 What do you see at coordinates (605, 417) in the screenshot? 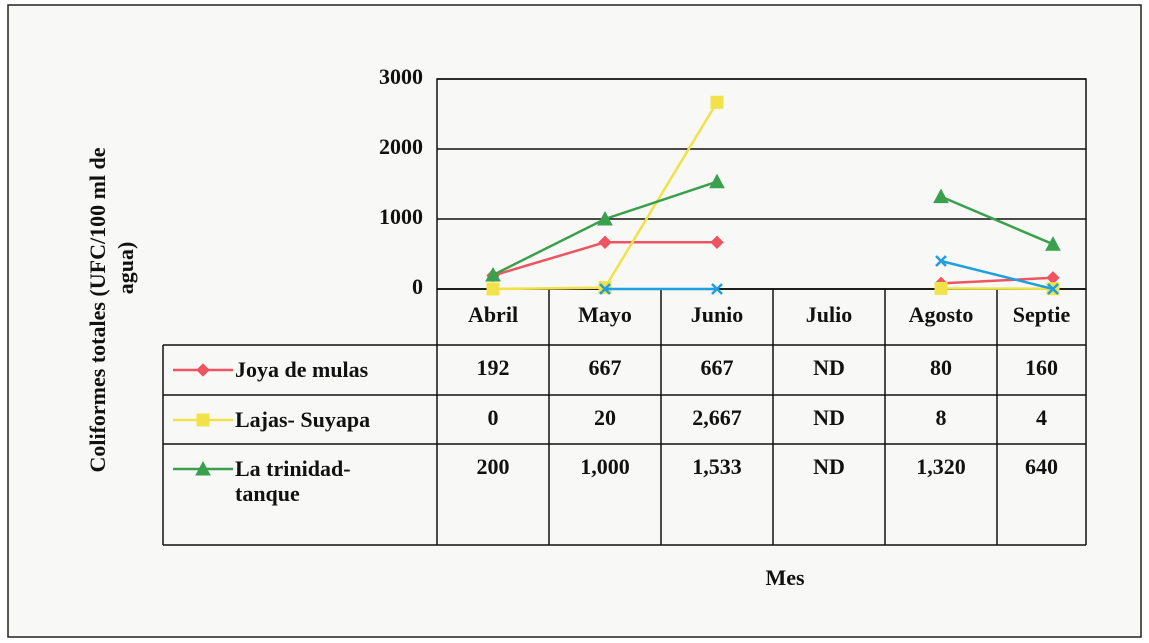
I see `table-cell: 20` at bounding box center [605, 417].